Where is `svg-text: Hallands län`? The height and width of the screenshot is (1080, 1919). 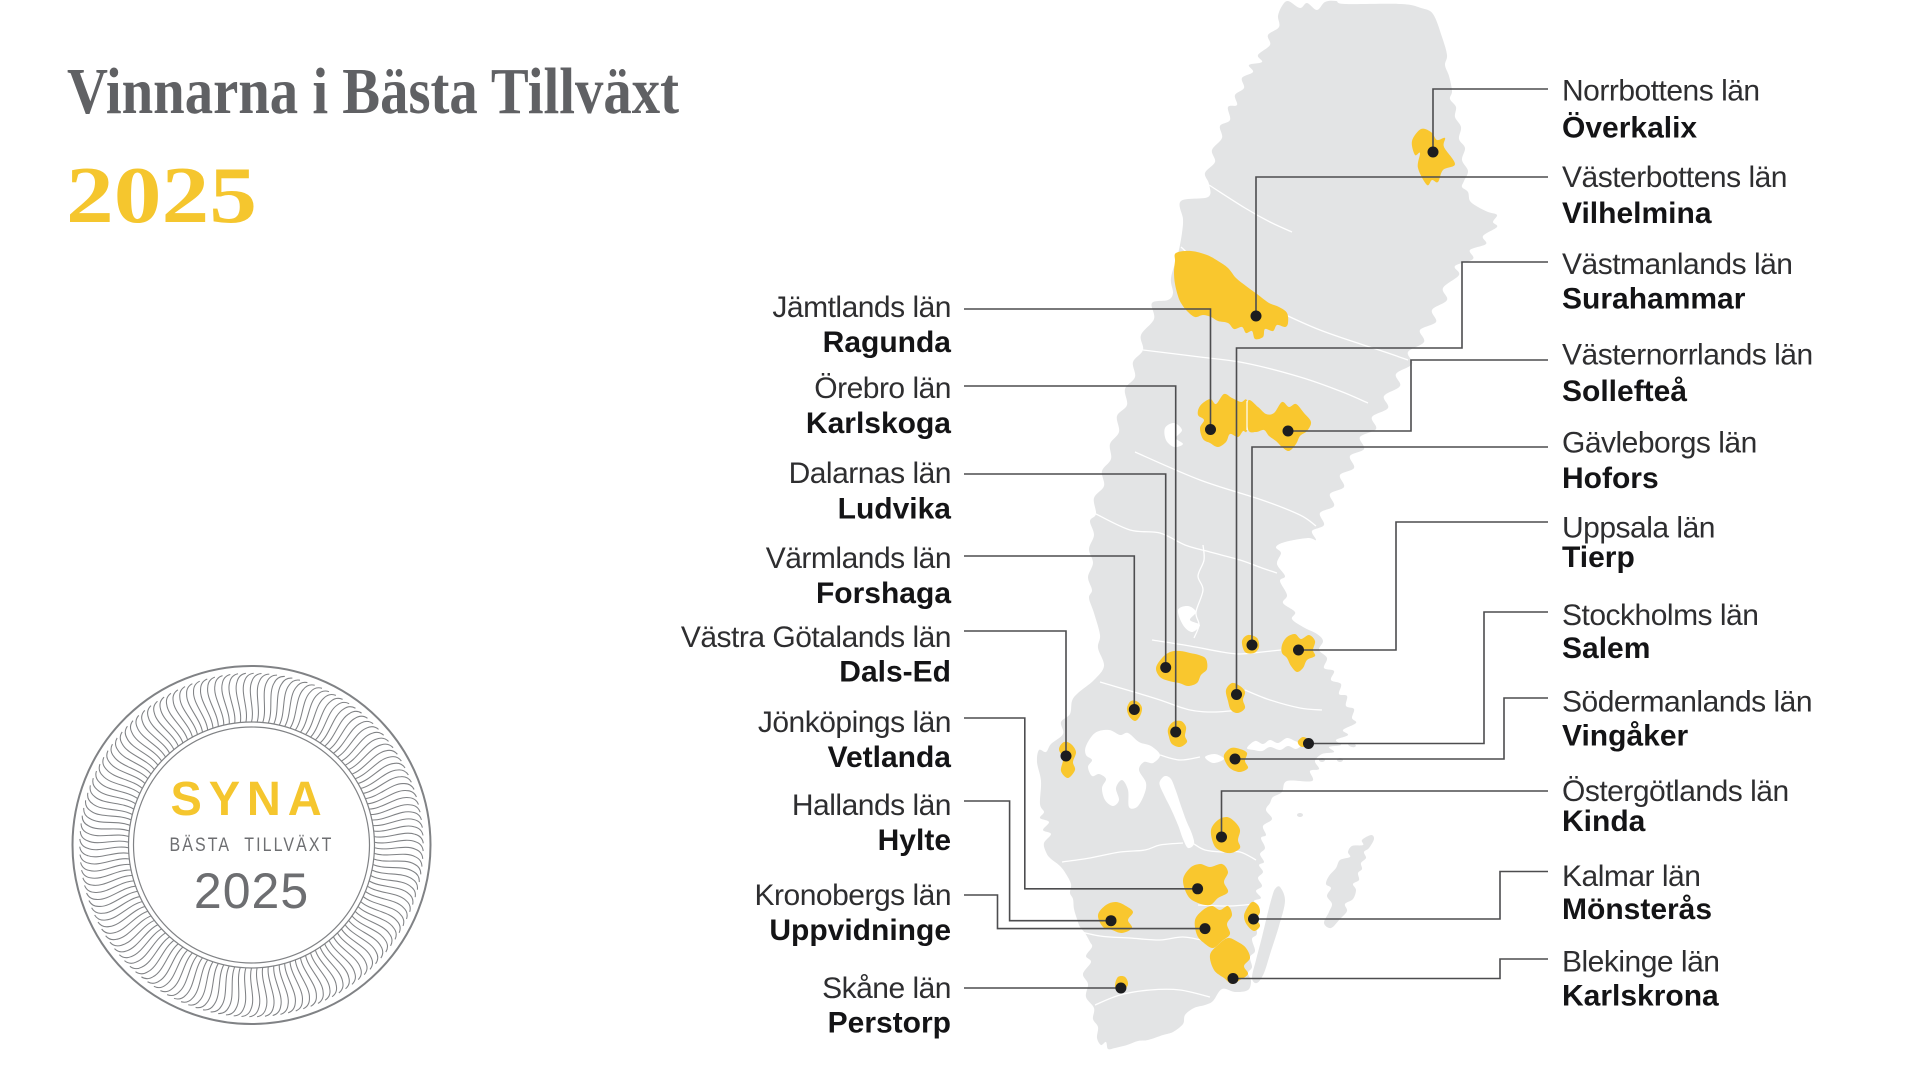
svg-text: Hallands län is located at coordinates (871, 805).